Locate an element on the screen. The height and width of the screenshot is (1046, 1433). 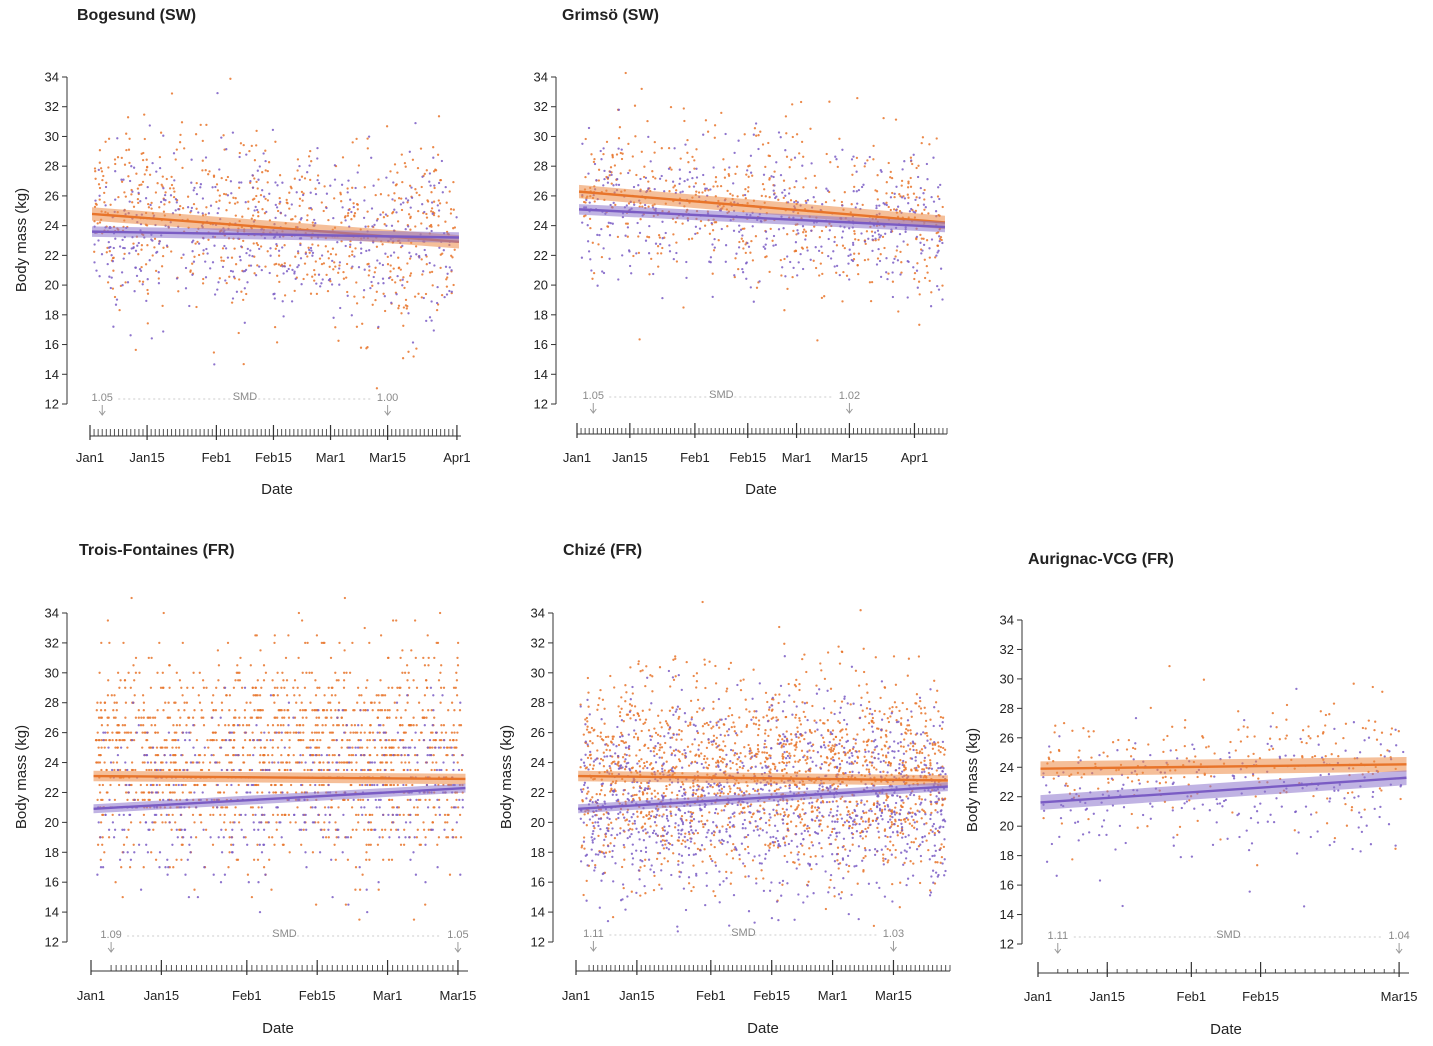
x-tick-label: Feb1 is located at coordinates (247, 995).